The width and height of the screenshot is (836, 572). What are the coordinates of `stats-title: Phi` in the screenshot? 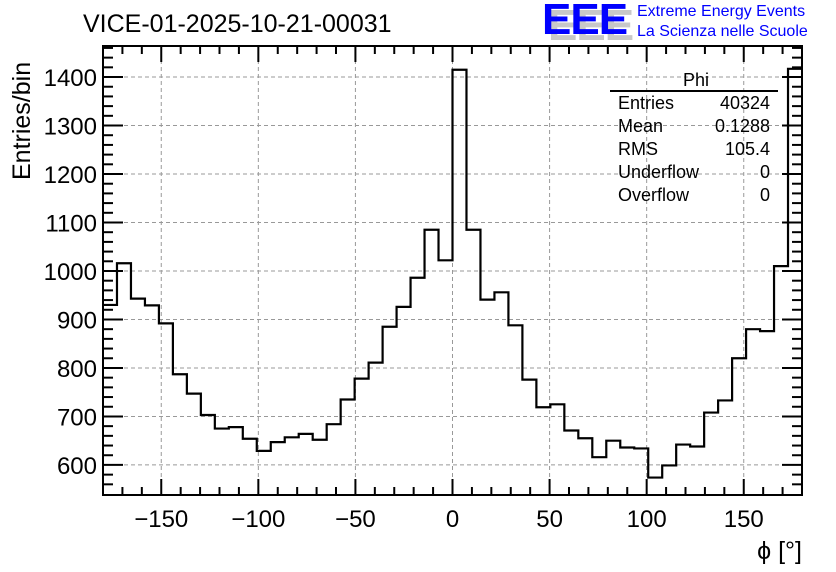 It's located at (694, 81).